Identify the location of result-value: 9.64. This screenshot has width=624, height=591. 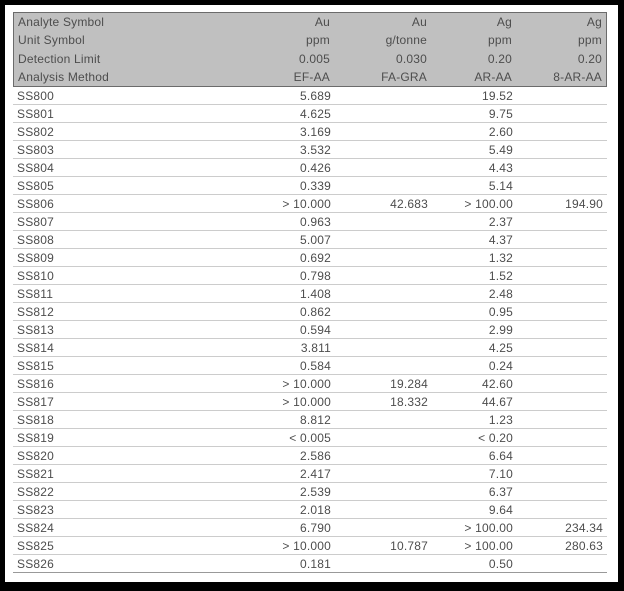
(500, 509).